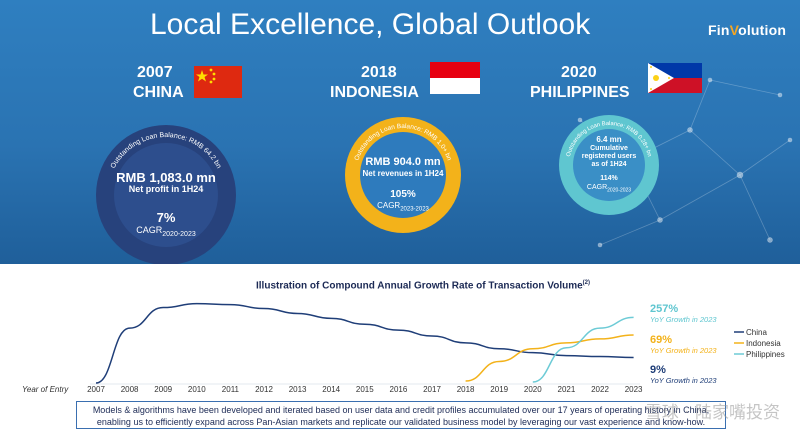  Describe the element at coordinates (719, 30) in the screenshot. I see `logo-text-prefix: Fin` at that location.